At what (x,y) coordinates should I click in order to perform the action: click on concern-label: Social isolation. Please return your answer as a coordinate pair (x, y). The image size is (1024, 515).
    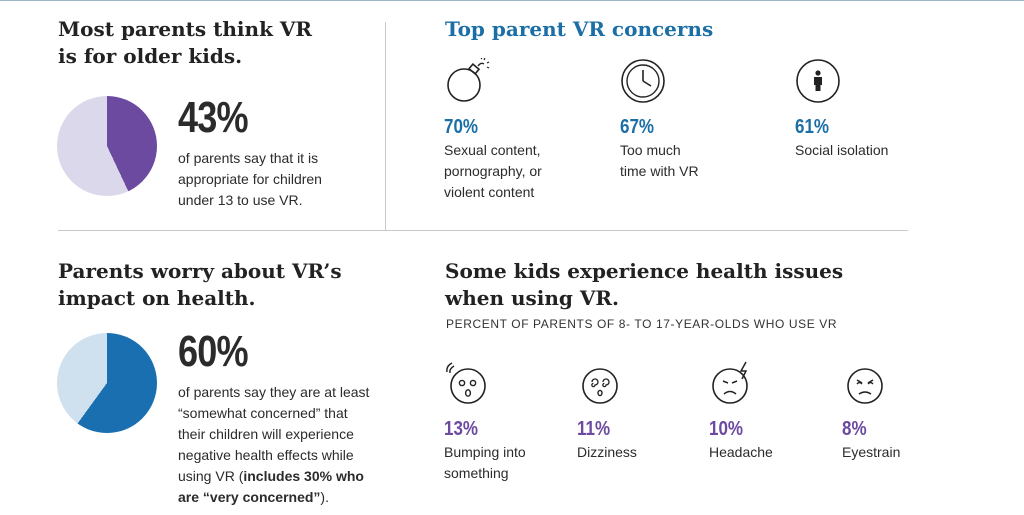
    Looking at the image, I should click on (870, 150).